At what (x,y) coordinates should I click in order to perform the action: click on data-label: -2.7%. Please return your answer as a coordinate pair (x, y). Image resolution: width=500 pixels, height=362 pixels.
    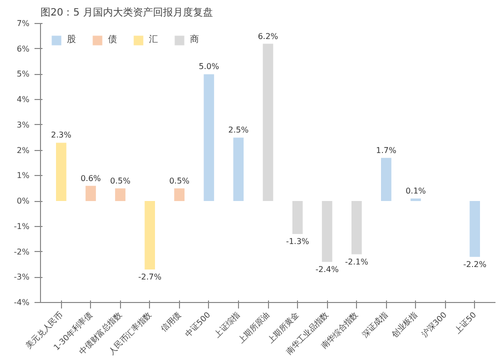
    Looking at the image, I should click on (150, 277).